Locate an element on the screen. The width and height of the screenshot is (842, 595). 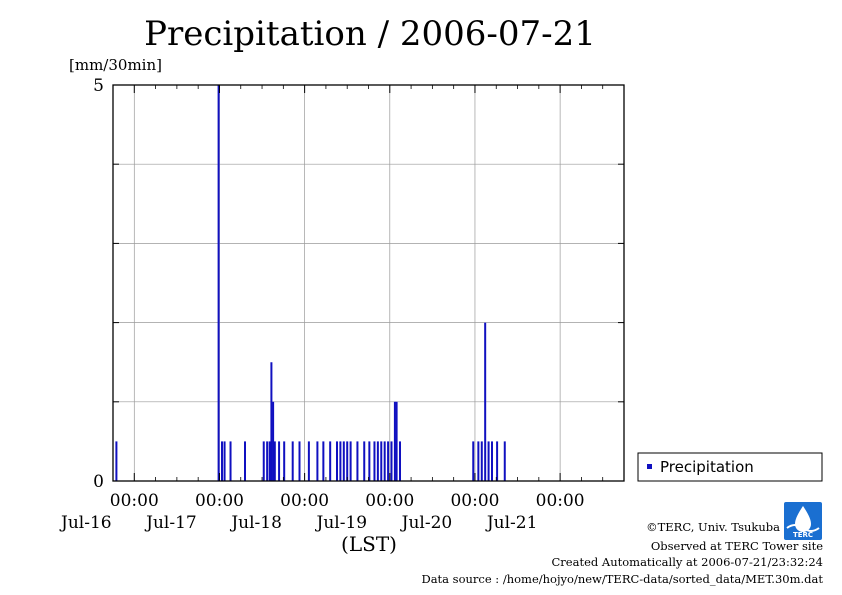
footer-credit: ©TERC, Univ. Tsukuba is located at coordinates (713, 527).